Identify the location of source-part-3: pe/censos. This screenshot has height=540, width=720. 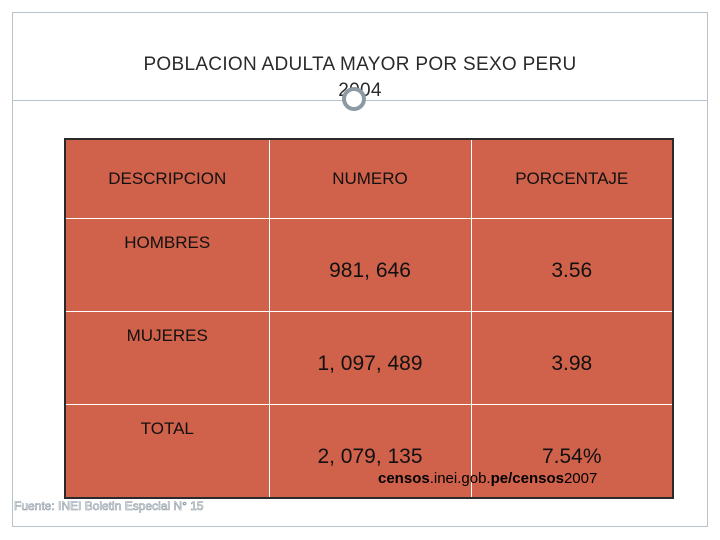
(527, 478).